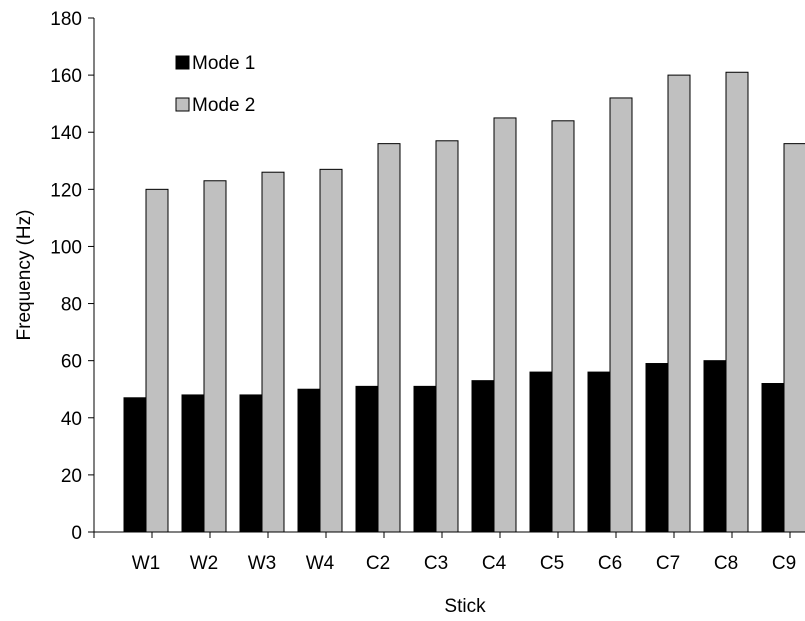 The image size is (805, 621). What do you see at coordinates (331, 350) in the screenshot?
I see `bar-mode2-w4` at bounding box center [331, 350].